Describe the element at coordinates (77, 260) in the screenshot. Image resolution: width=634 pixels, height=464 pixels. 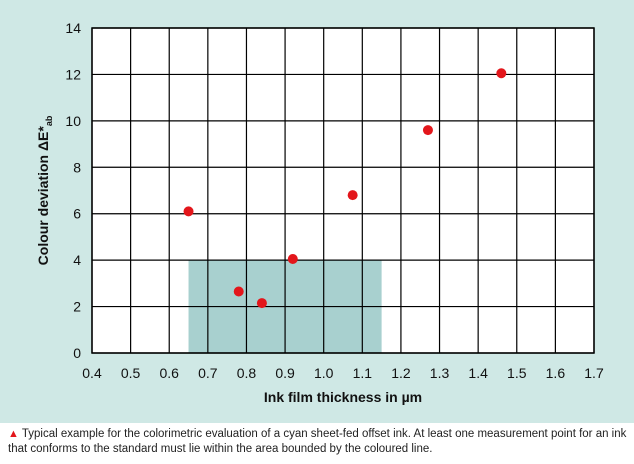
I see `y-tick-label: 4` at that location.